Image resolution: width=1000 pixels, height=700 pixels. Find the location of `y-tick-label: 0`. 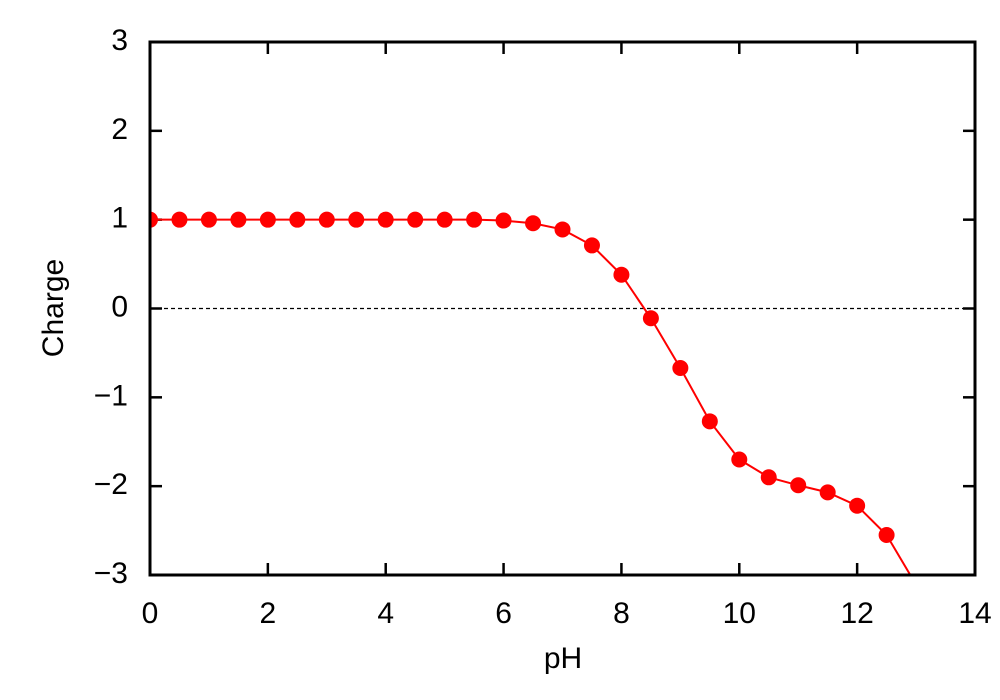

y-tick-label: 0 is located at coordinates (119, 306).